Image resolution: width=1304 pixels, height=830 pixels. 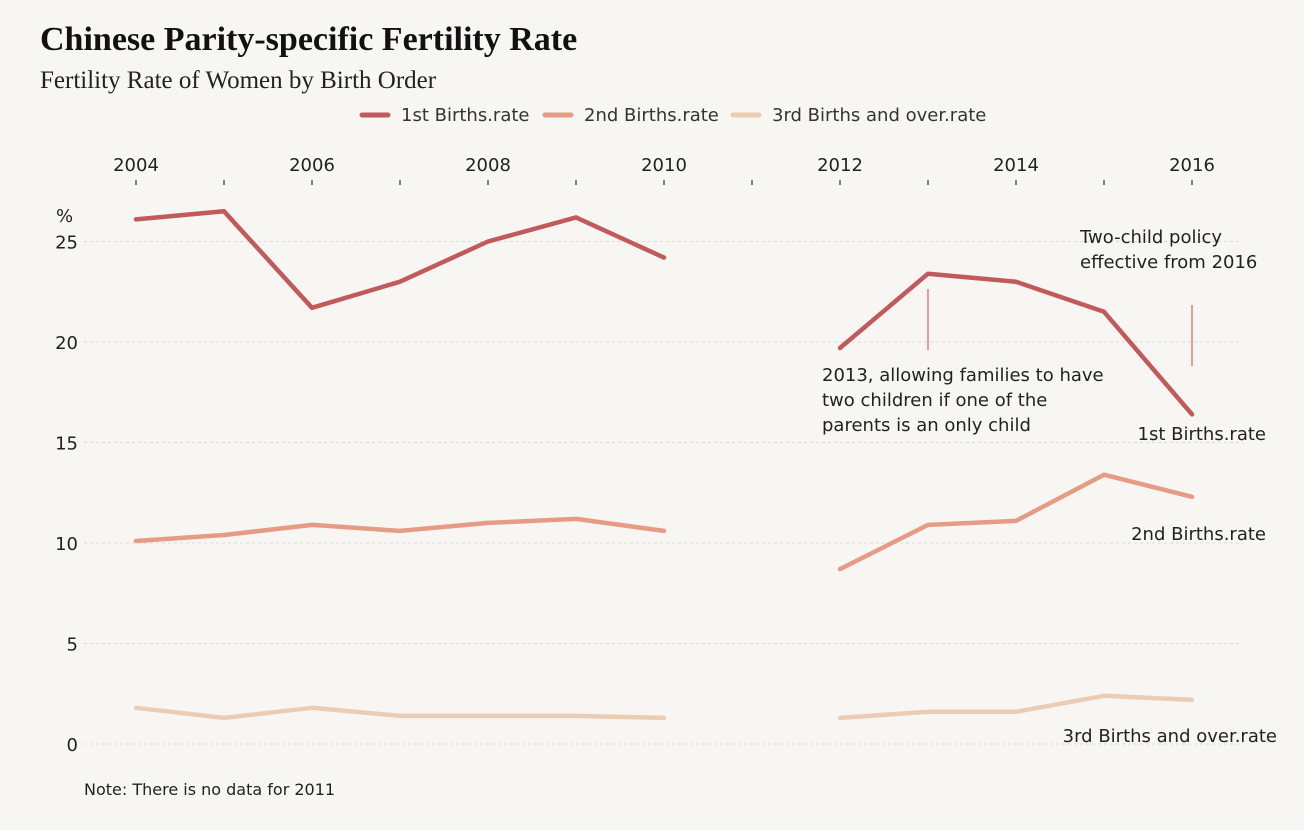 I want to click on chart-note: Note: There is no data for 2011, so click(x=209, y=789).